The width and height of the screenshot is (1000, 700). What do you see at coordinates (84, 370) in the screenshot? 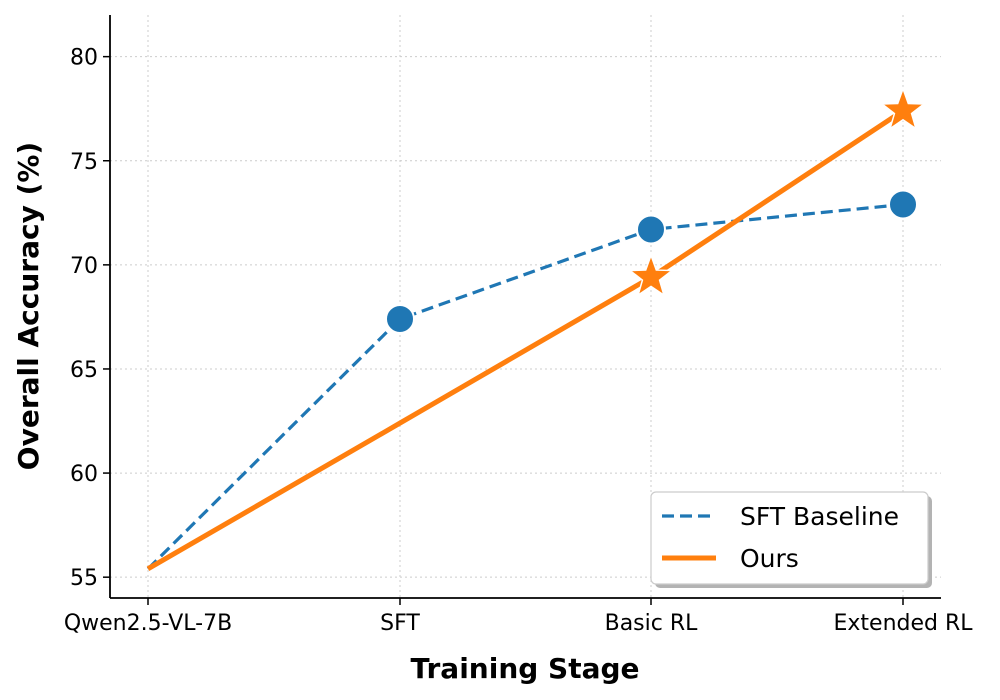
I see `y-tick-label: 65` at bounding box center [84, 370].